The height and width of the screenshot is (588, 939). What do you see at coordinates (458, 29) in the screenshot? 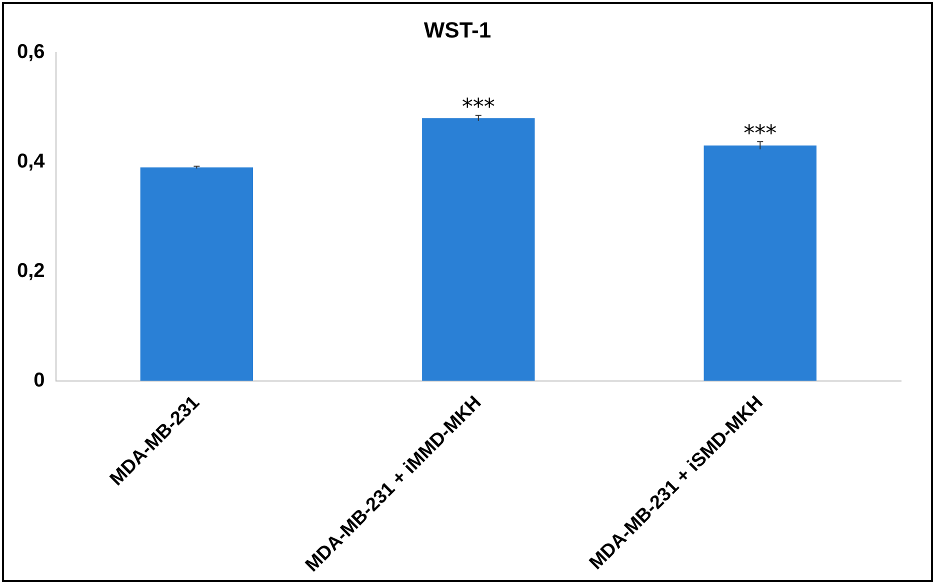
I see `chart-title: WST-1` at bounding box center [458, 29].